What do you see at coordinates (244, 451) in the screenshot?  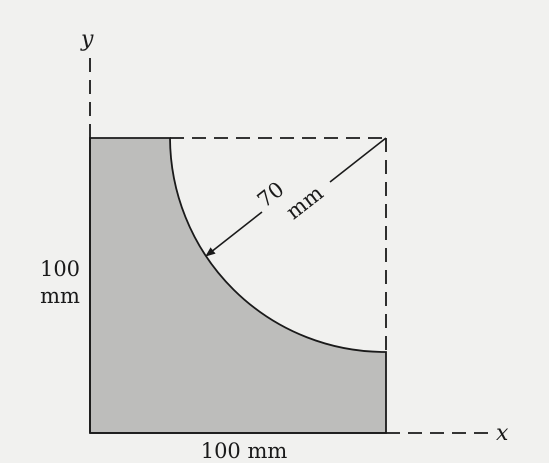 I see `width-label: 100 mm` at bounding box center [244, 451].